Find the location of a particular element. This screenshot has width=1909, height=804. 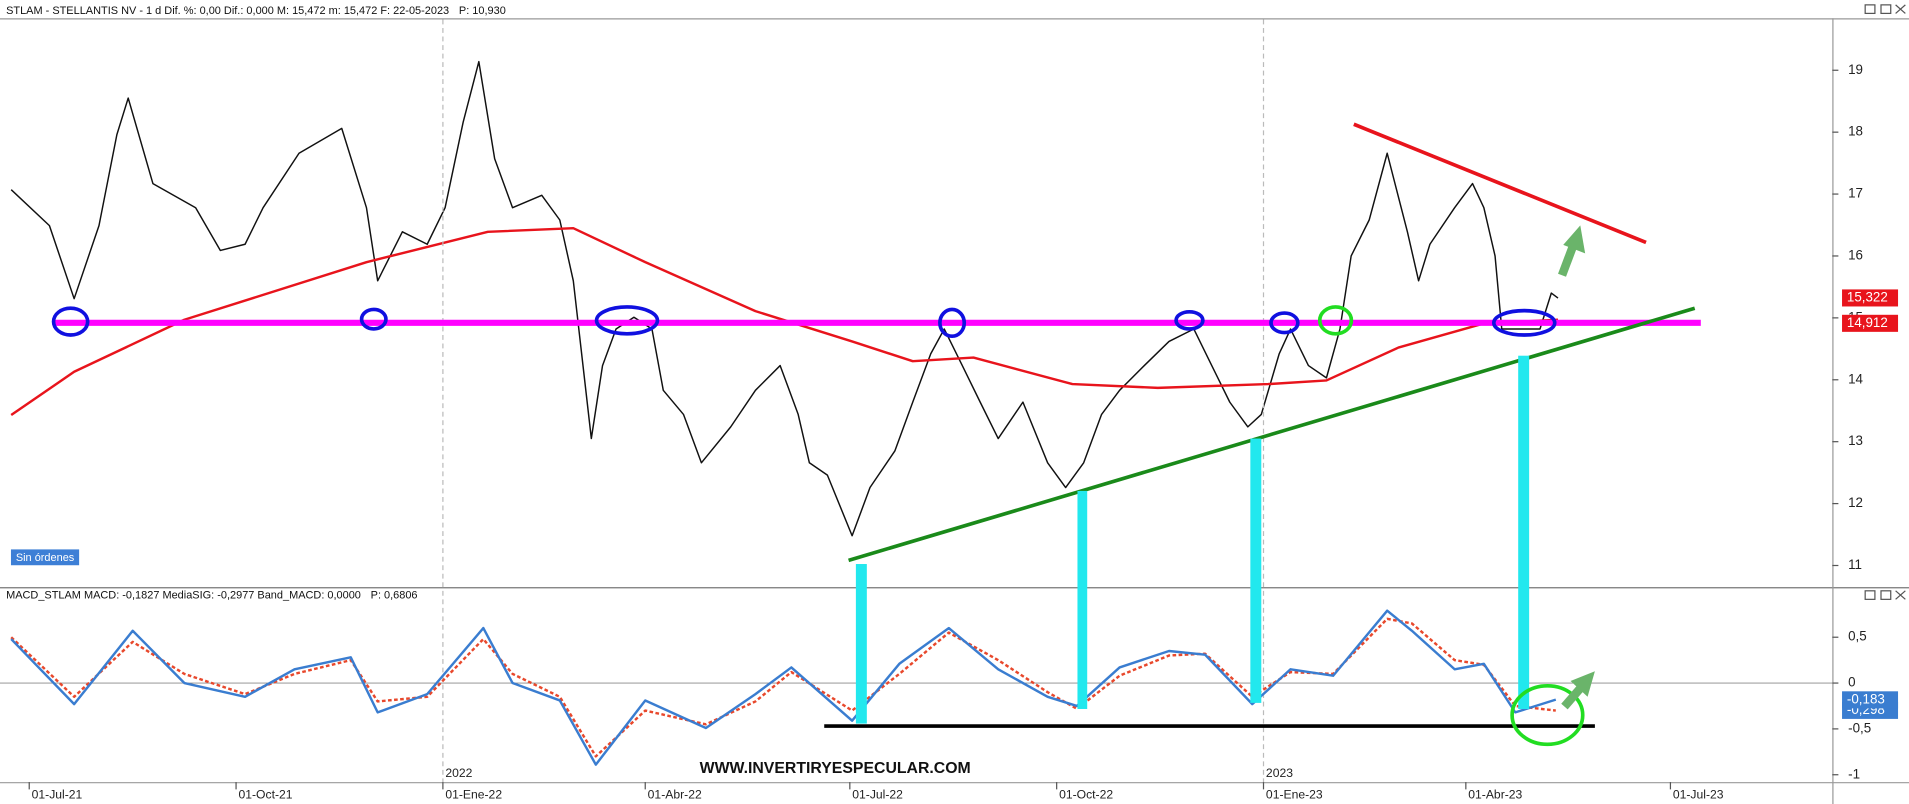

x-tick-label: 01-Ene-22 is located at coordinates (473, 795).